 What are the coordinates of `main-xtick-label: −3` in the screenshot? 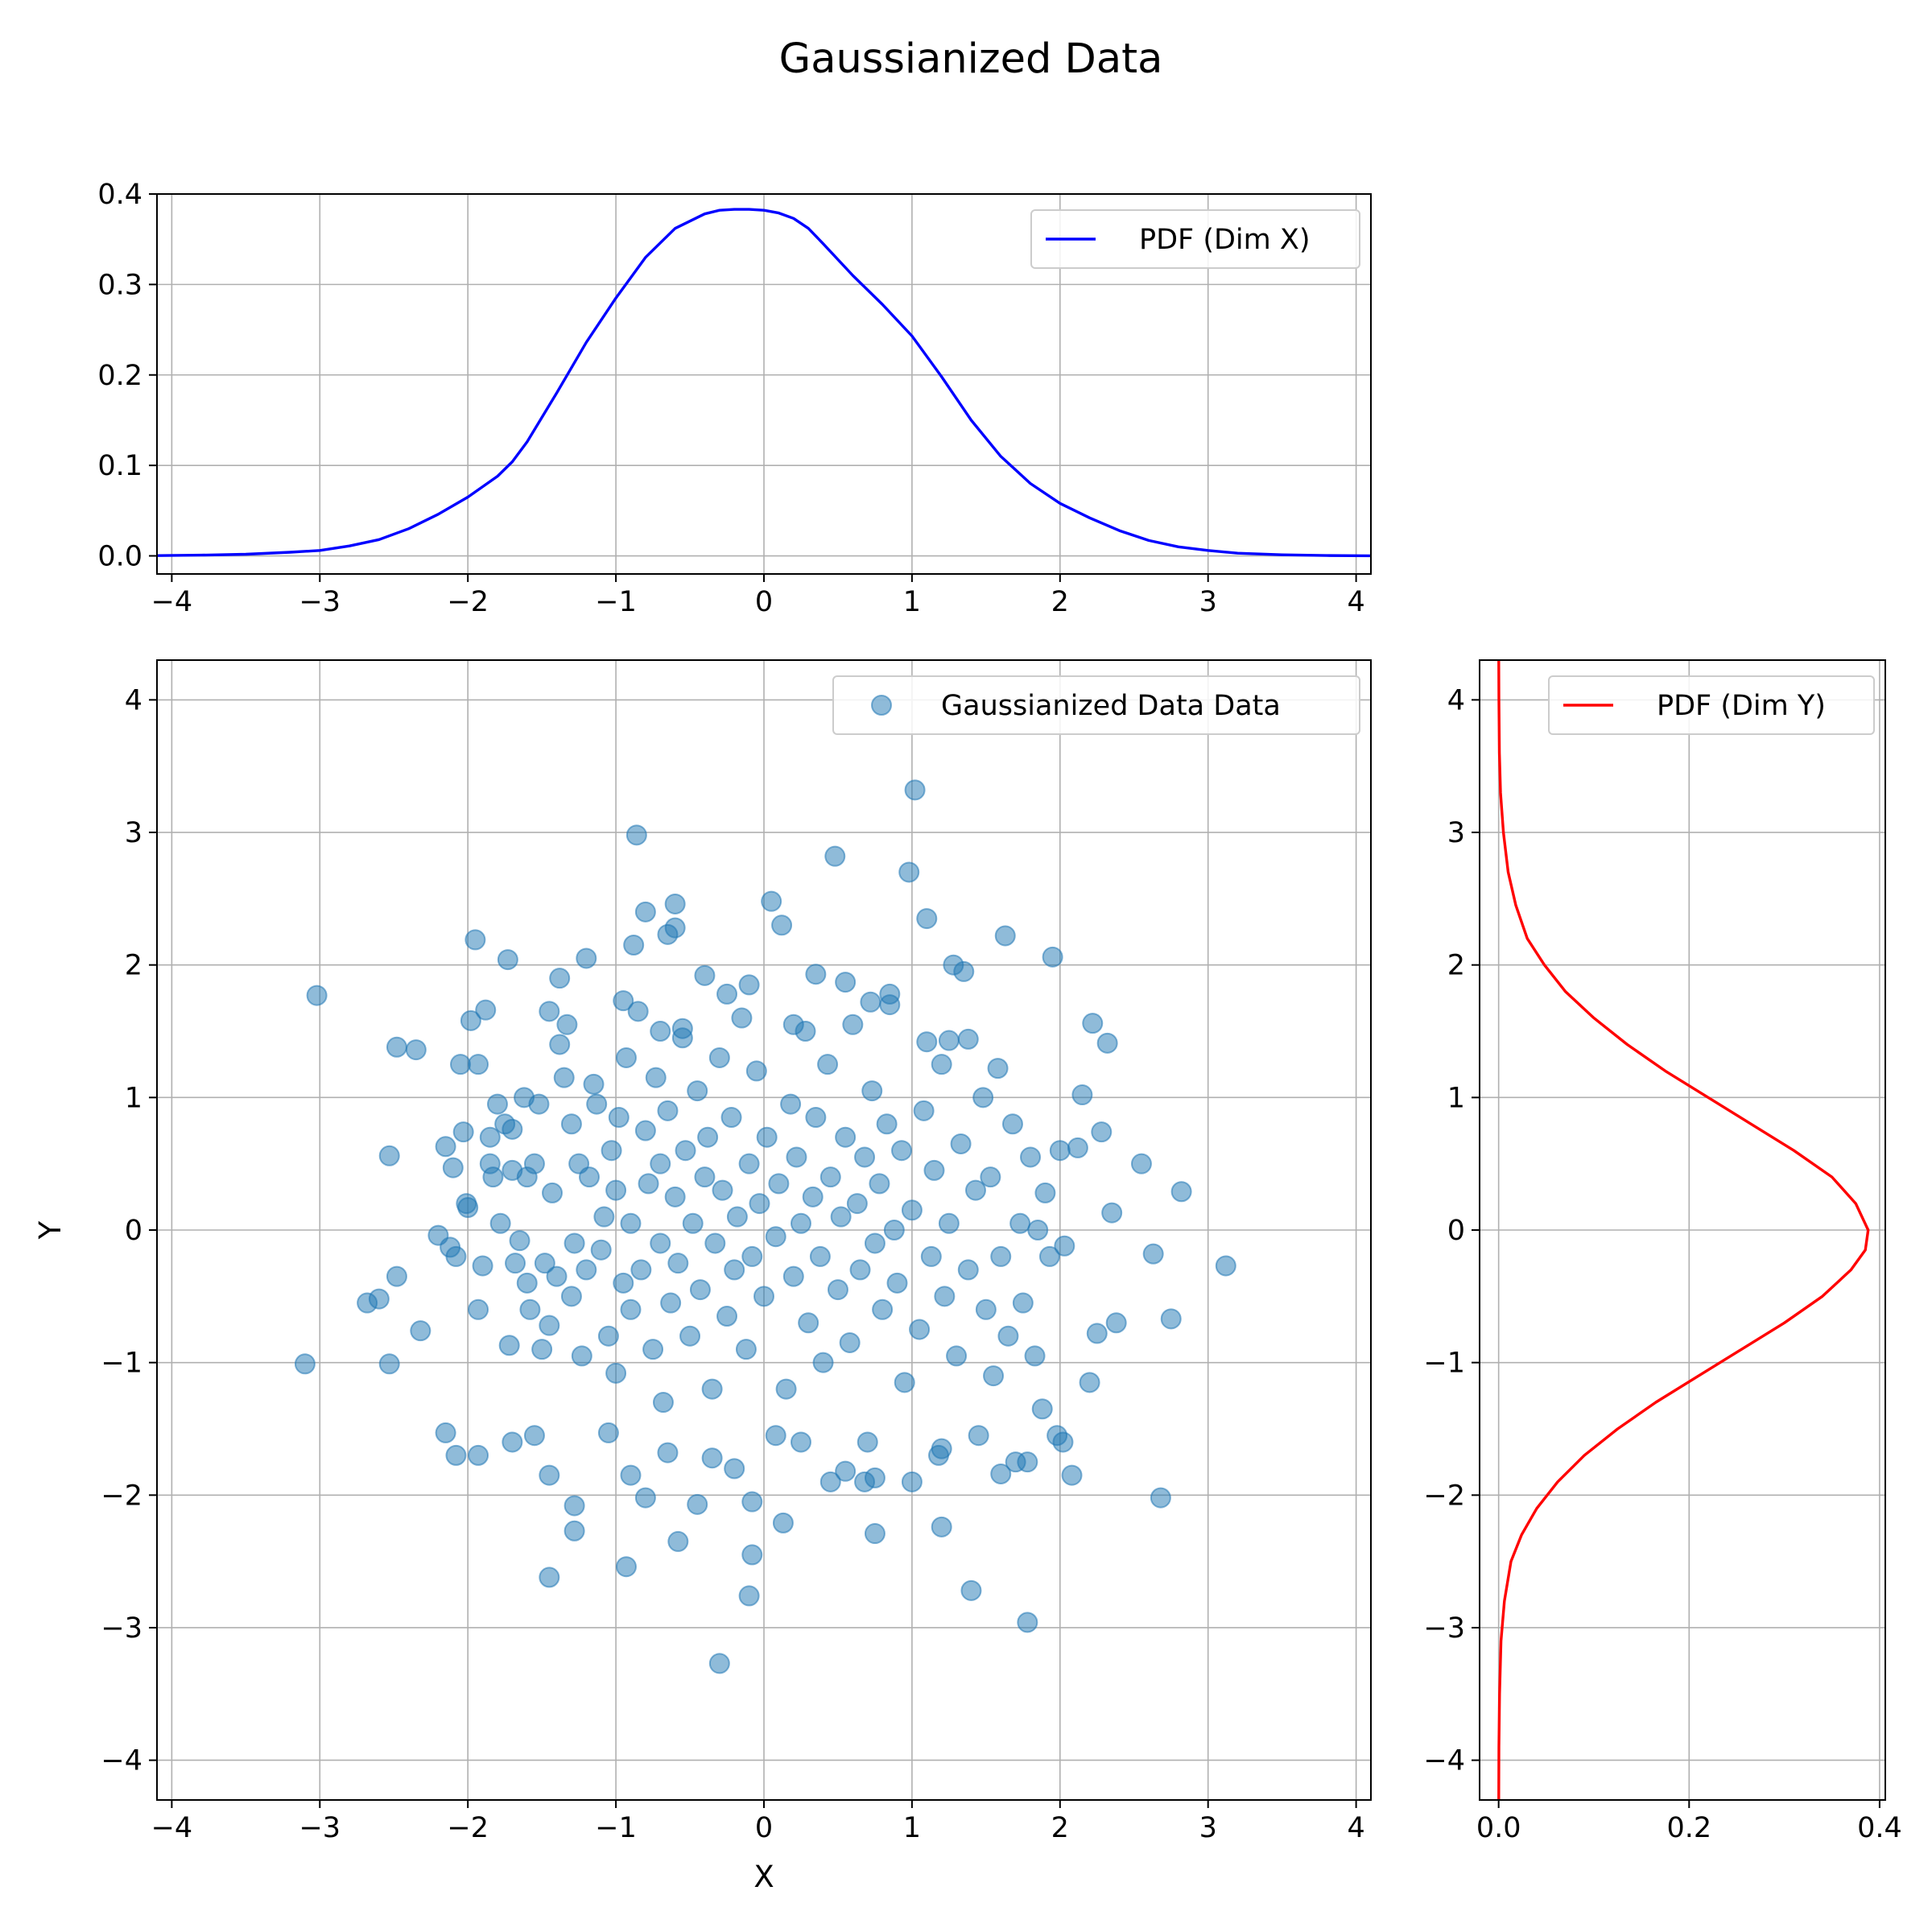 It's located at (320, 1828).